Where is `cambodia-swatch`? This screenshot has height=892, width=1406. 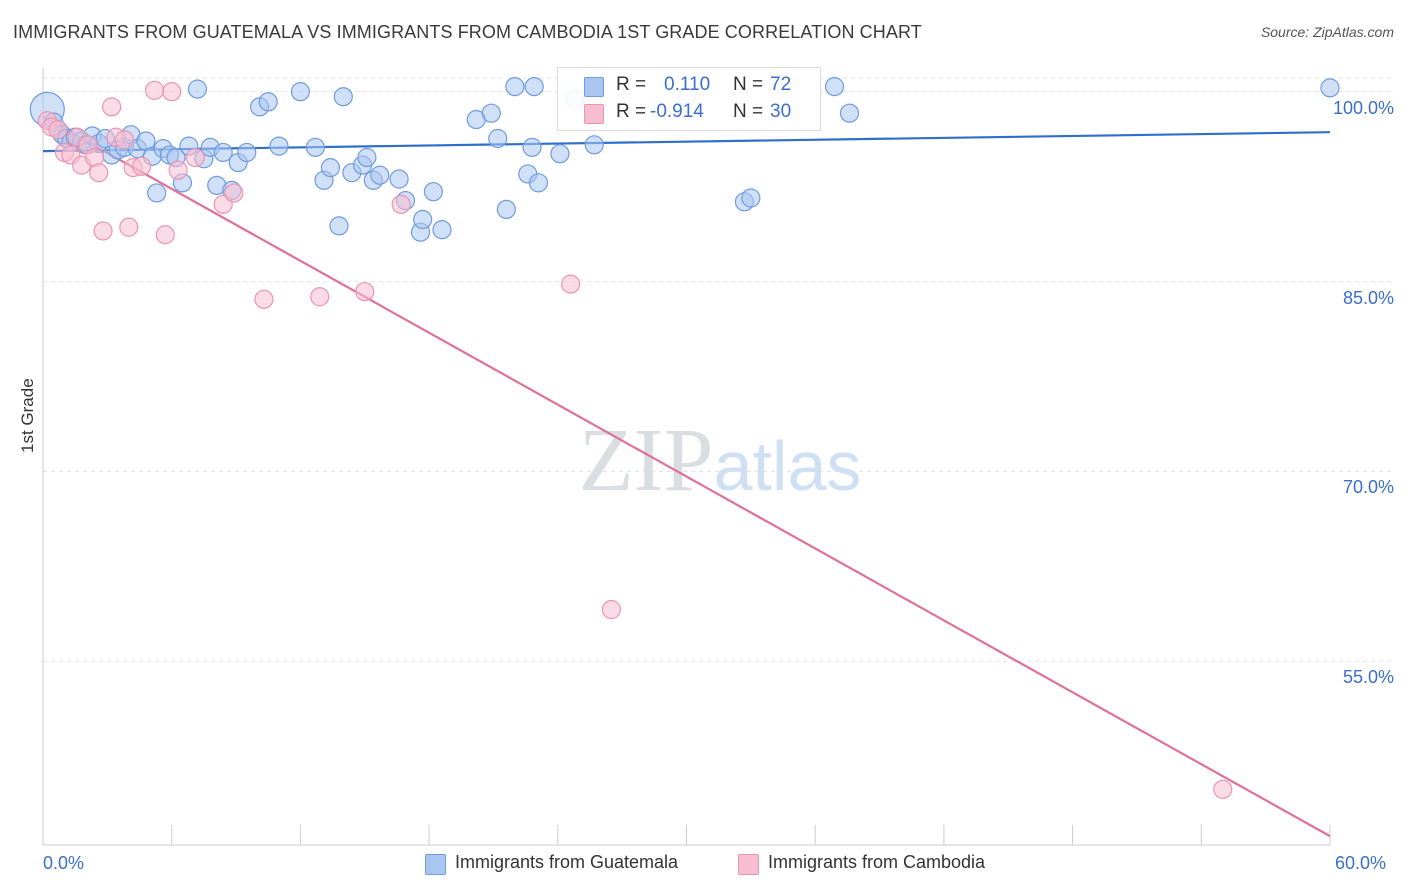 cambodia-swatch is located at coordinates (594, 114).